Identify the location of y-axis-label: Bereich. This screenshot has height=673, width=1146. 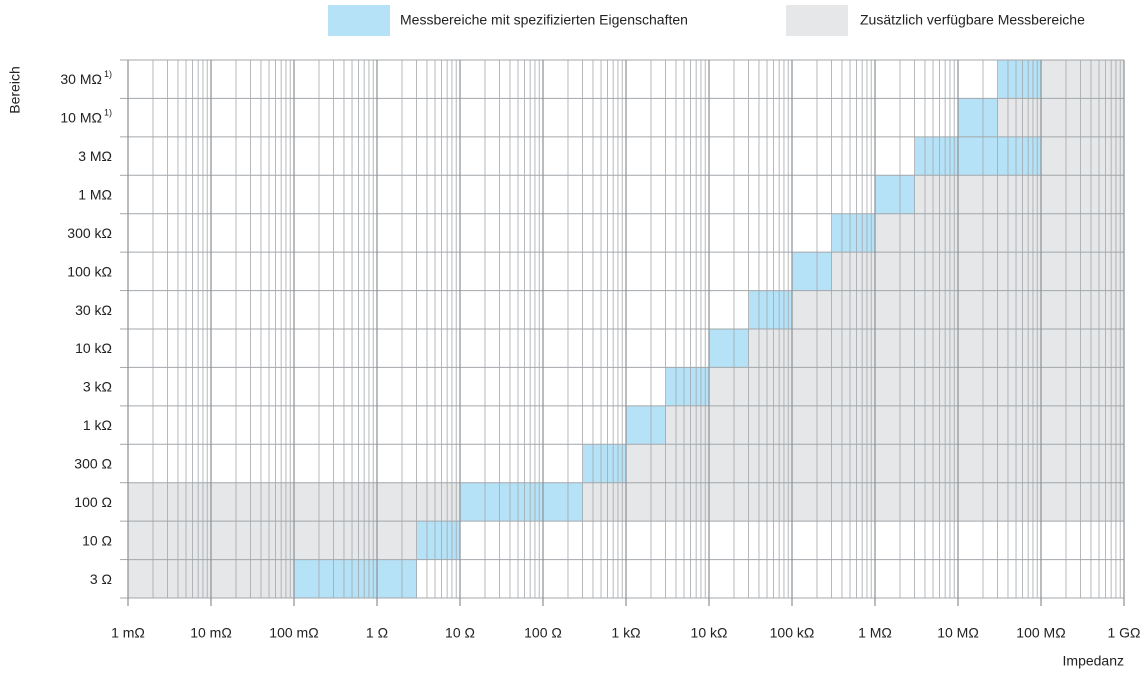
(15, 89).